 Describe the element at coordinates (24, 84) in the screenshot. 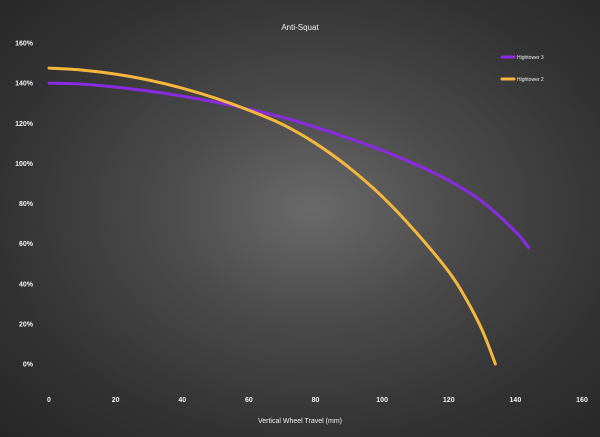

I see `y-tick-label: 140%` at that location.